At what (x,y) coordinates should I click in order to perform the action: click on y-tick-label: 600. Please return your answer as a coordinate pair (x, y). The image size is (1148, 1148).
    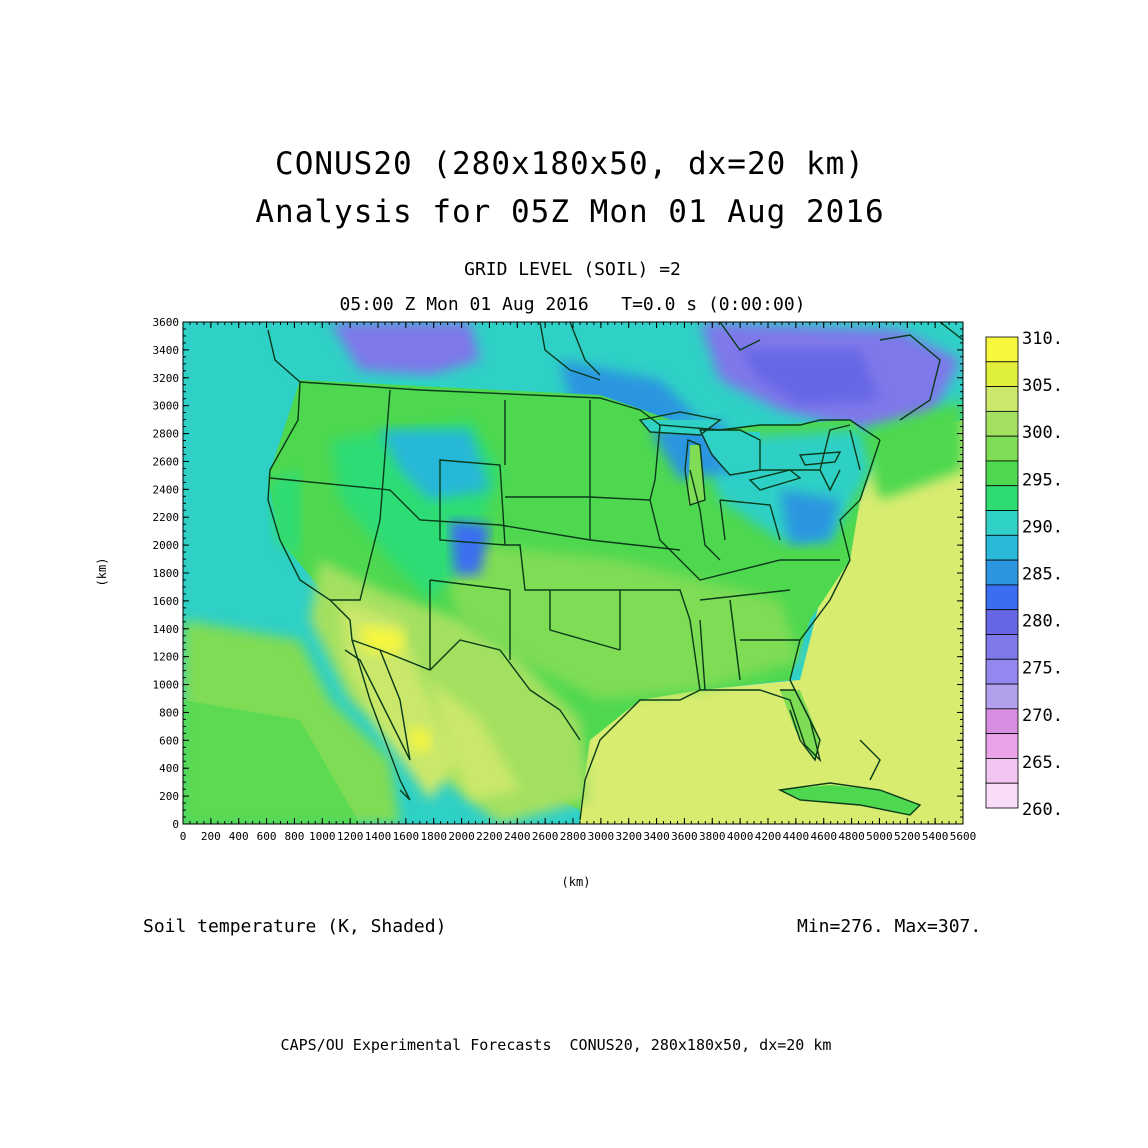
    Looking at the image, I should click on (169, 740).